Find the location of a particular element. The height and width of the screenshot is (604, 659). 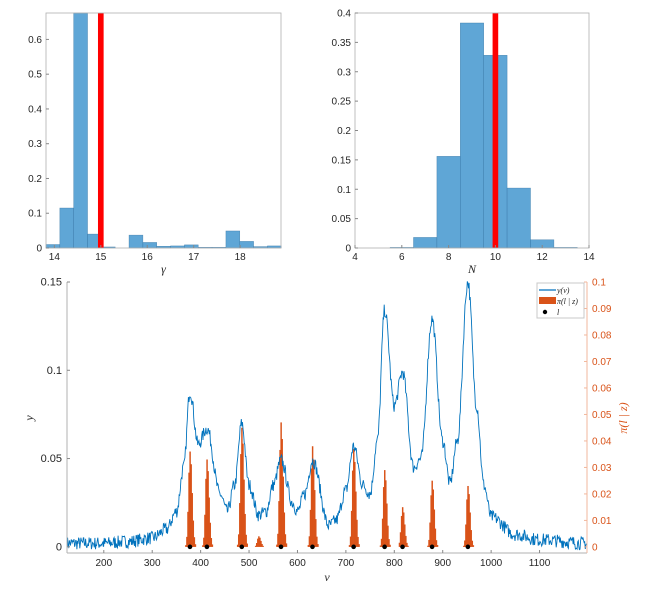

legend-posterior-swatch is located at coordinates (547, 300).